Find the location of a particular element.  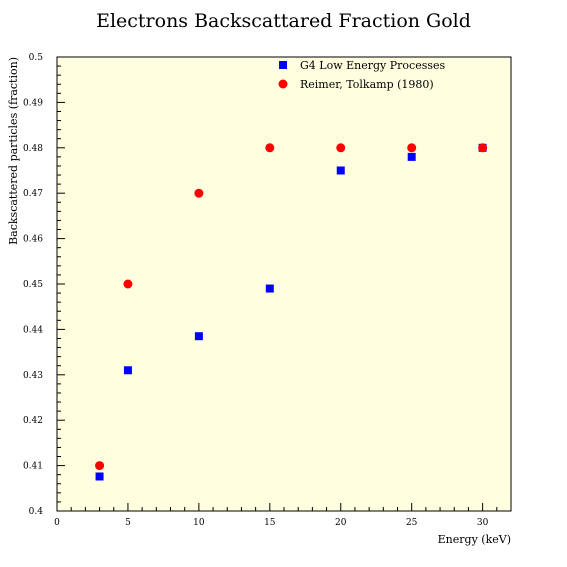

y-axis-title: Backscattered particles (fraction) is located at coordinates (13, 151).